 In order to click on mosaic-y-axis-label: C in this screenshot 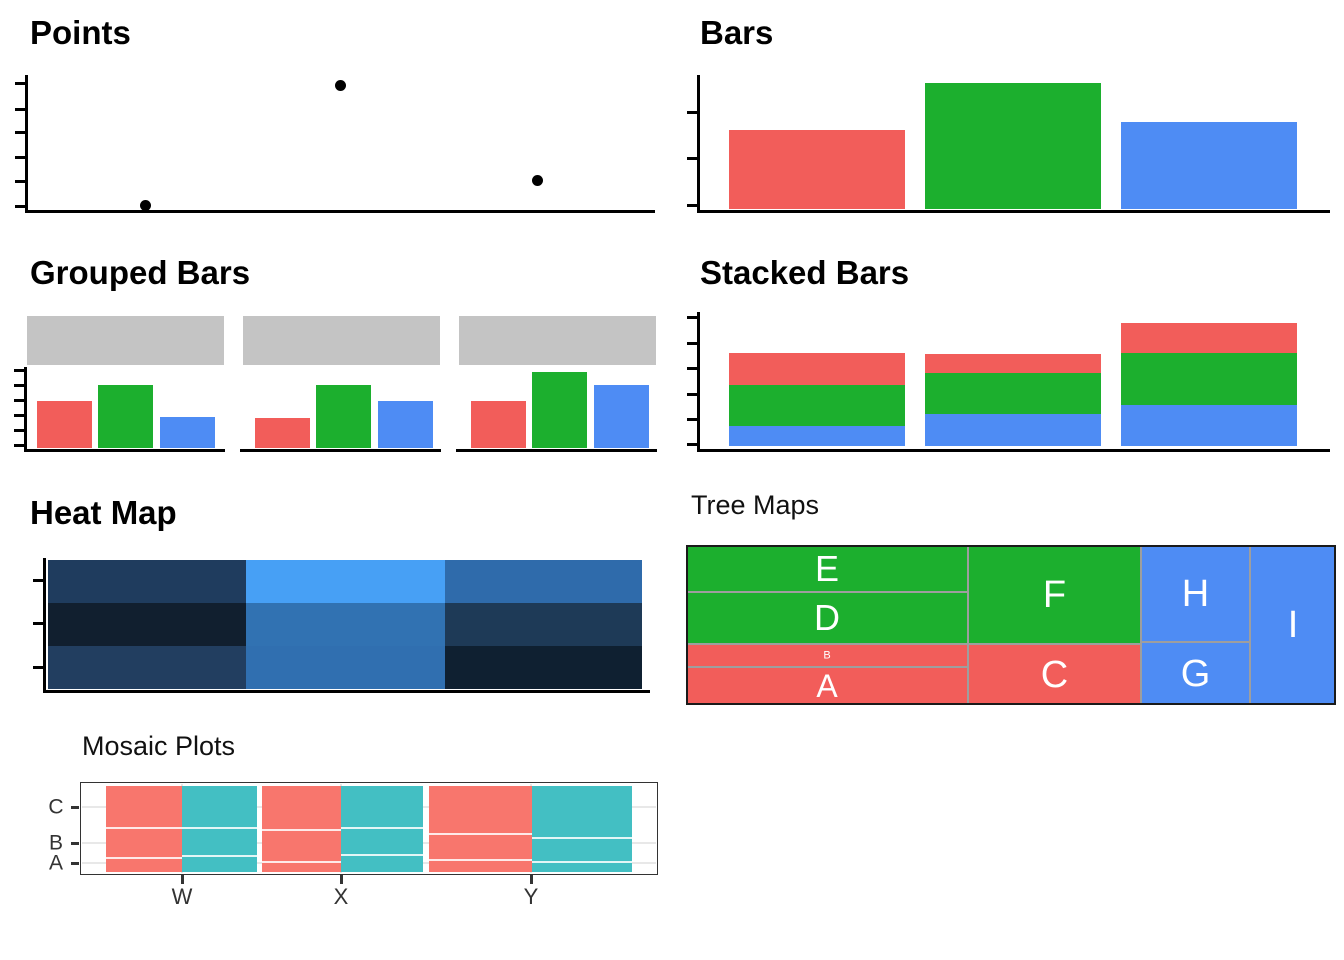, I will do `click(56, 807)`.